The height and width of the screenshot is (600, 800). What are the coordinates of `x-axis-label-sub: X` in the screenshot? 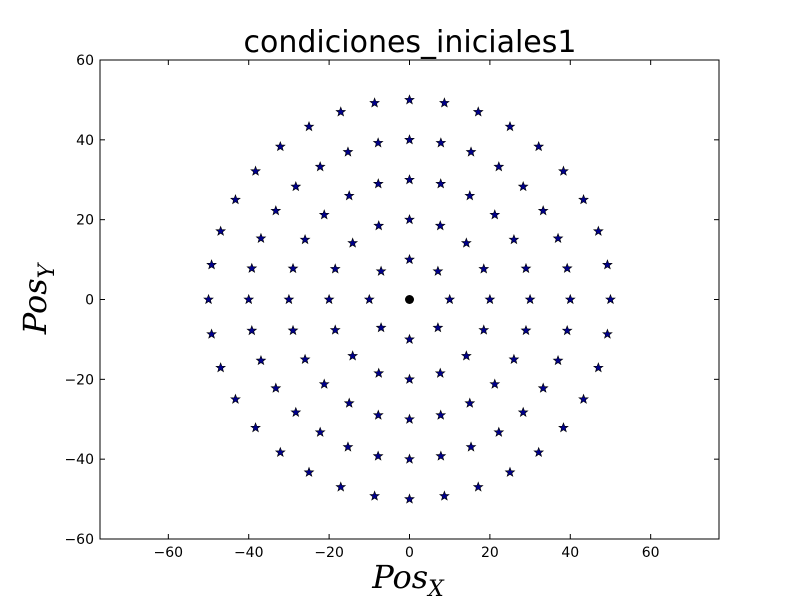 It's located at (435, 588).